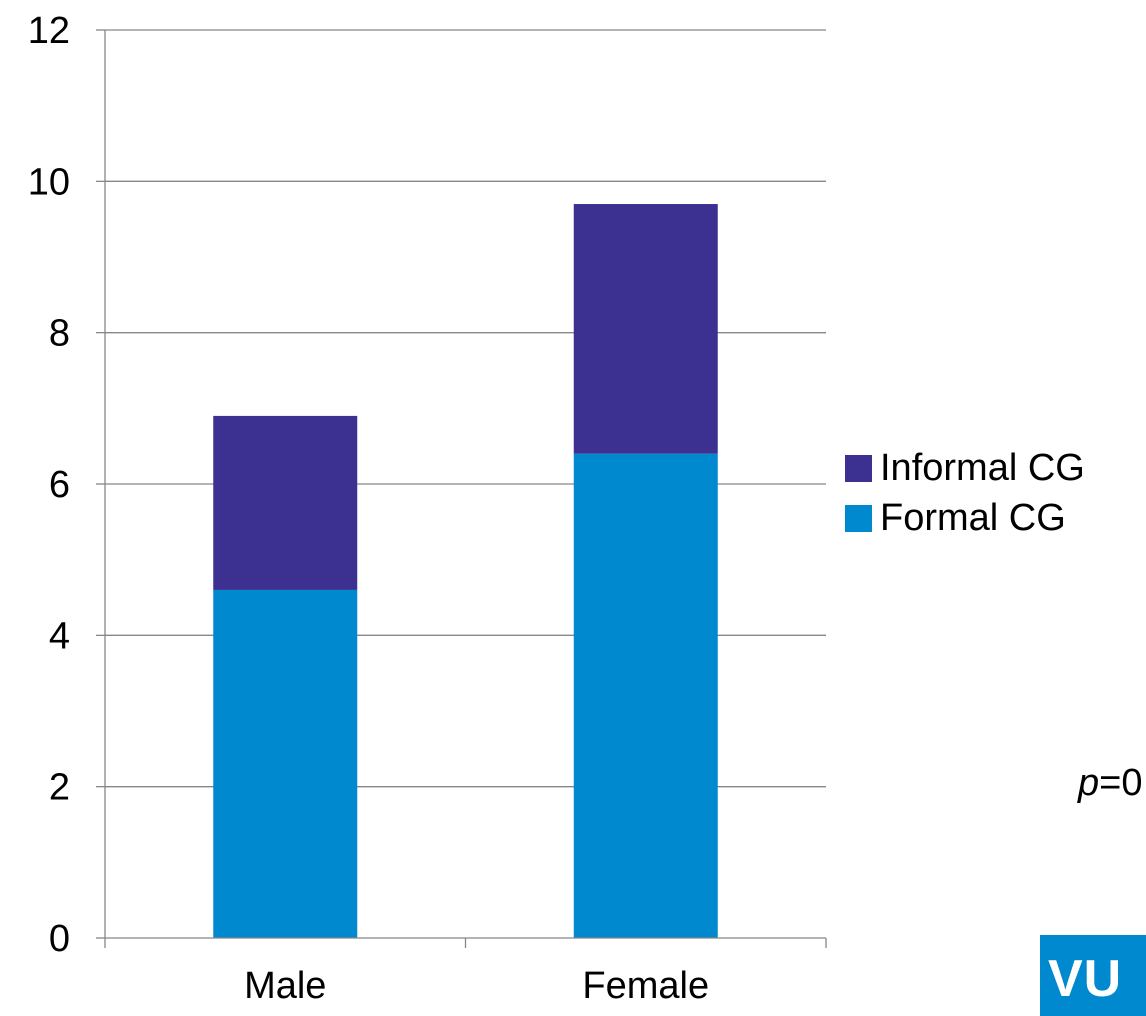 The image size is (1146, 1016). What do you see at coordinates (1121, 783) in the screenshot?
I see `p-value-text: =0` at bounding box center [1121, 783].